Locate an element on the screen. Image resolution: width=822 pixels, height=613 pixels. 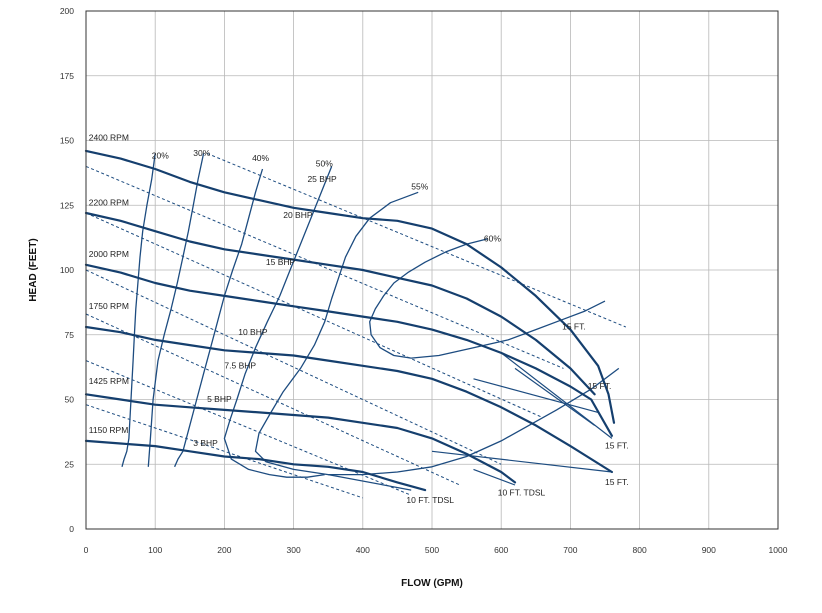
x-tick-label: 1000 is located at coordinates (778, 550).